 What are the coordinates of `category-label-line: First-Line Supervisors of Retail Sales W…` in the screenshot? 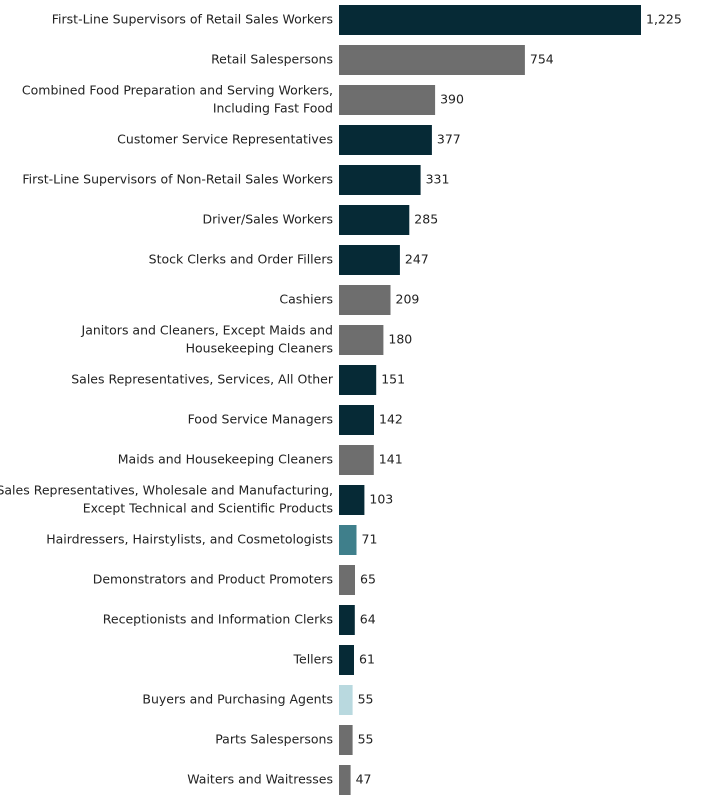 It's located at (192, 19).